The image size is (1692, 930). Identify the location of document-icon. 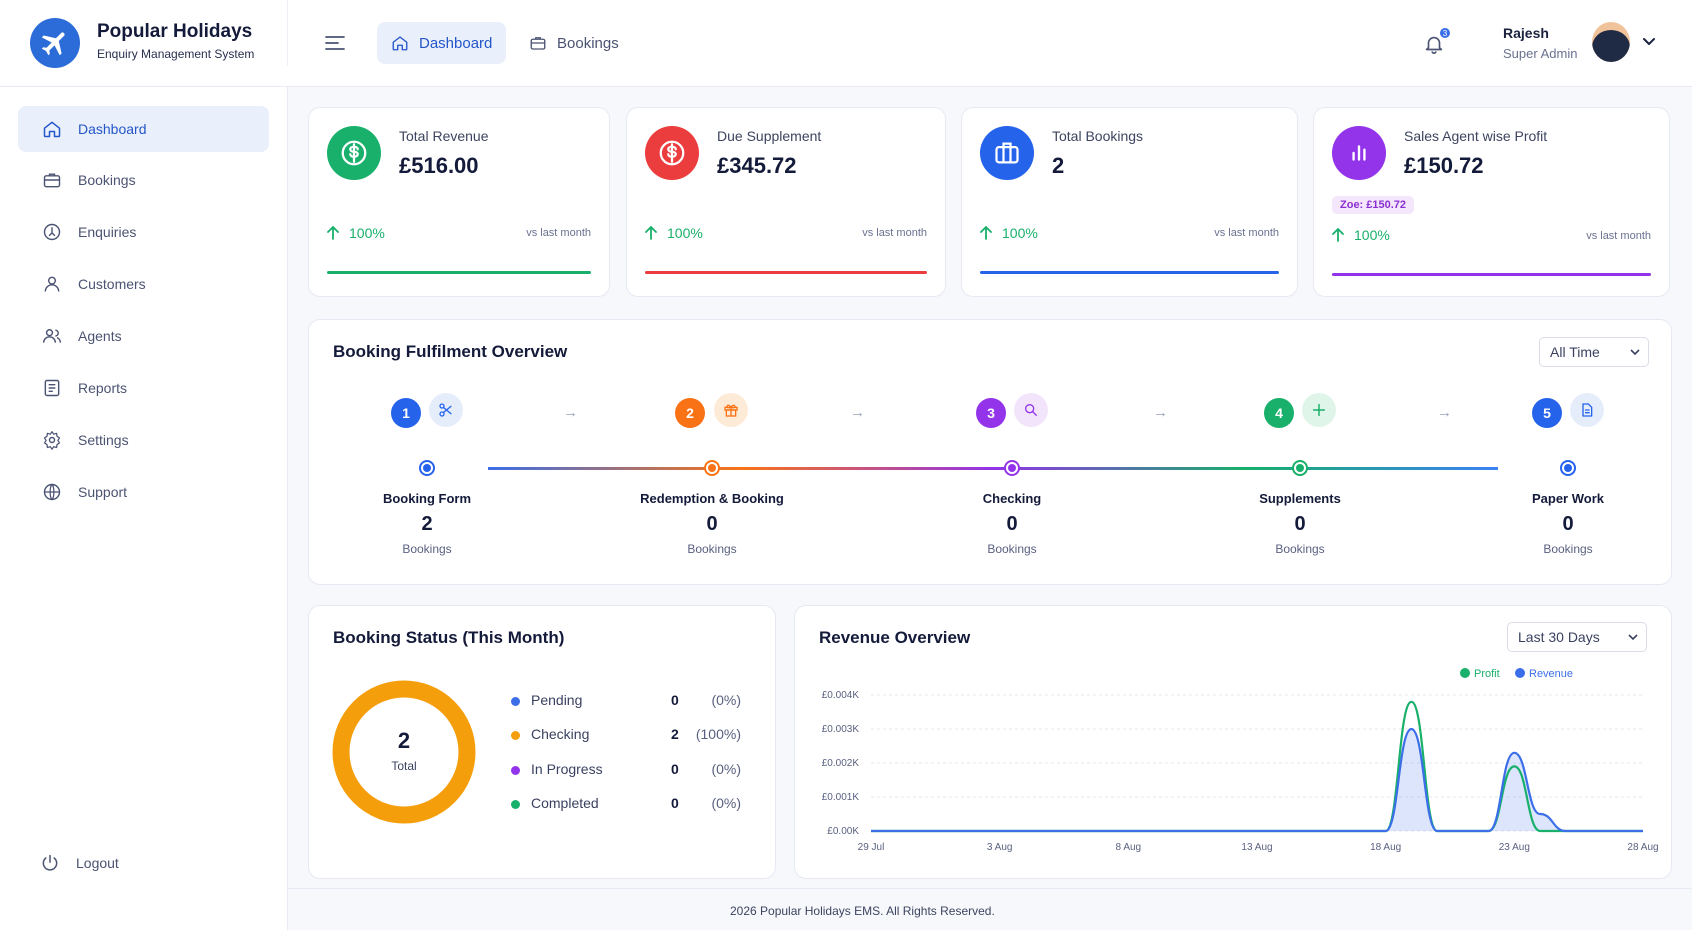
(1587, 410).